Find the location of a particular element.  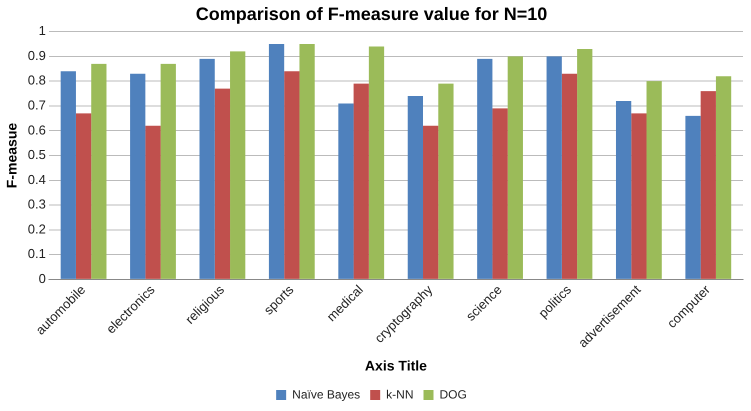

y-tick-label: 0 is located at coordinates (42, 278).